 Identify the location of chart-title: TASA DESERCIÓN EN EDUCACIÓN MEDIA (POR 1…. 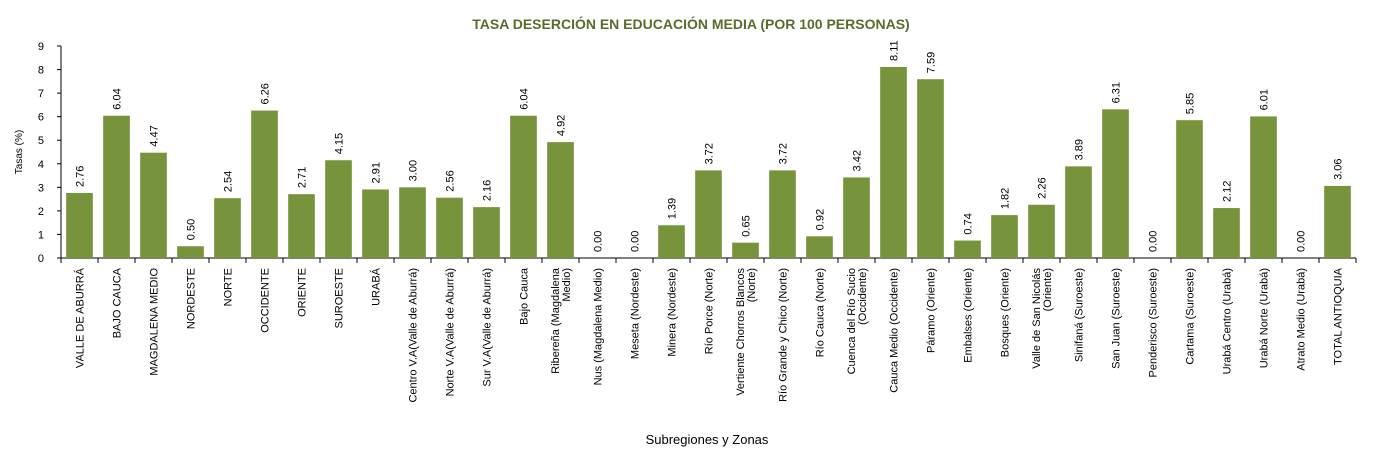
(690, 23).